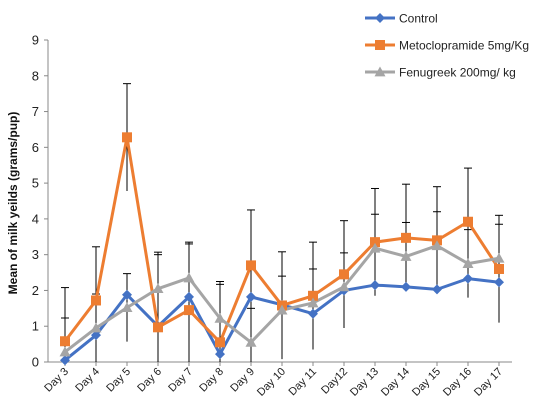 The image size is (546, 407). I want to click on x-tick-label: Day 6, so click(149, 380).